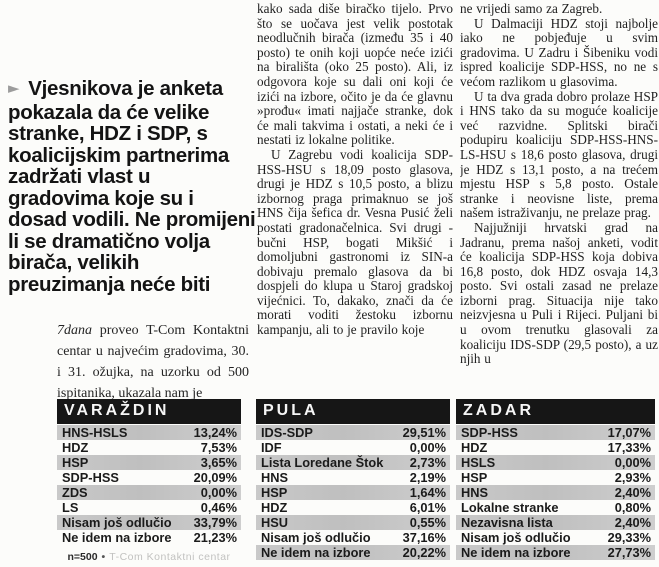 The image size is (659, 567). What do you see at coordinates (170, 557) in the screenshot?
I see `survey-source: T-Com Kontaktni centar` at bounding box center [170, 557].